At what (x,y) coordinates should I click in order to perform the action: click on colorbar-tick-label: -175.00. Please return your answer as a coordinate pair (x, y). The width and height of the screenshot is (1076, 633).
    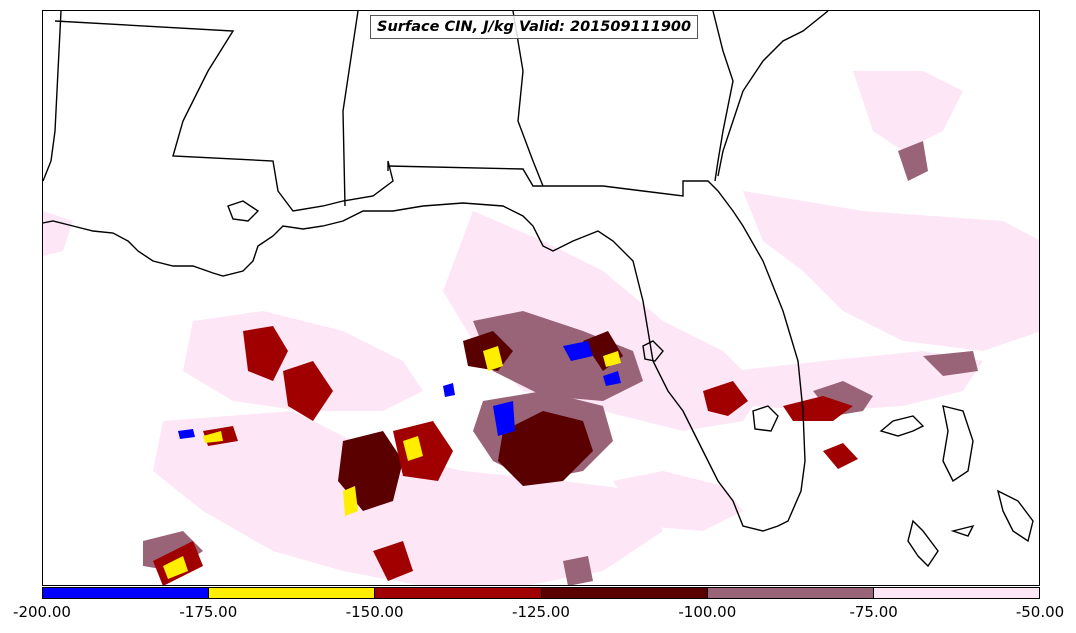
    Looking at the image, I should click on (208, 612).